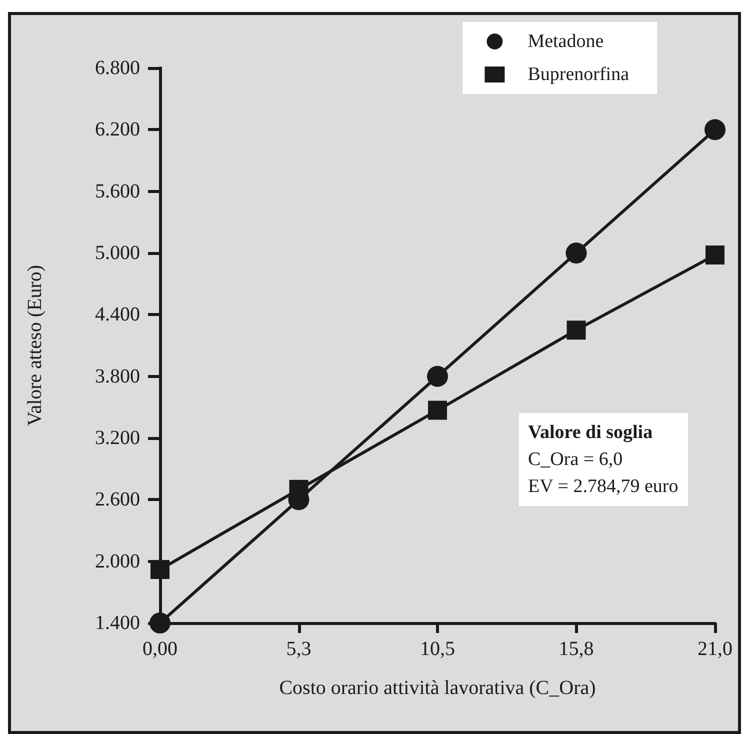 The image size is (745, 734). What do you see at coordinates (117, 315) in the screenshot?
I see `y-tick-label: 4.400` at bounding box center [117, 315].